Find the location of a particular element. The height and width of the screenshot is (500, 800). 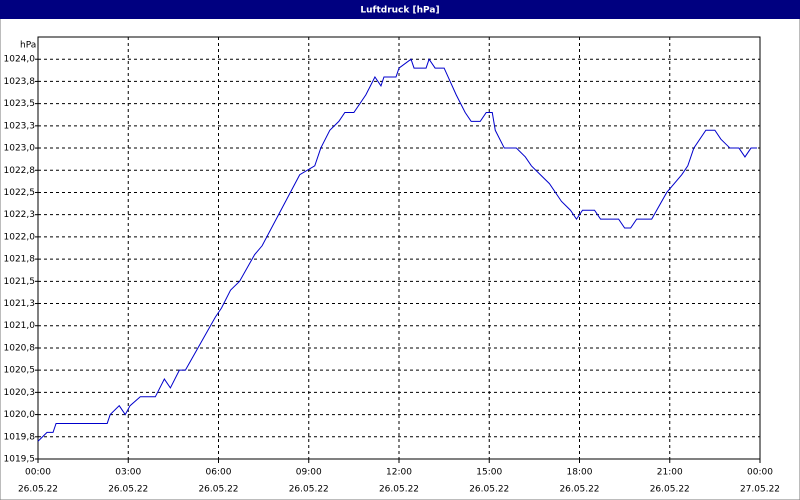

title-bar is located at coordinates (400, 9).